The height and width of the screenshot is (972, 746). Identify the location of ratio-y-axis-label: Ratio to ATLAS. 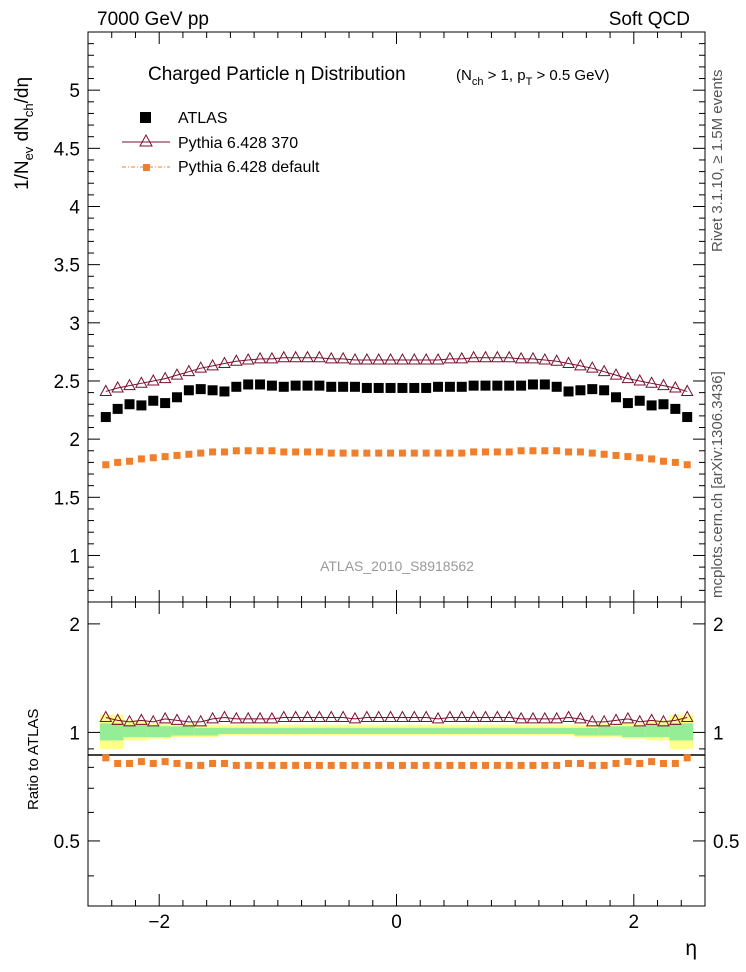
(33, 759).